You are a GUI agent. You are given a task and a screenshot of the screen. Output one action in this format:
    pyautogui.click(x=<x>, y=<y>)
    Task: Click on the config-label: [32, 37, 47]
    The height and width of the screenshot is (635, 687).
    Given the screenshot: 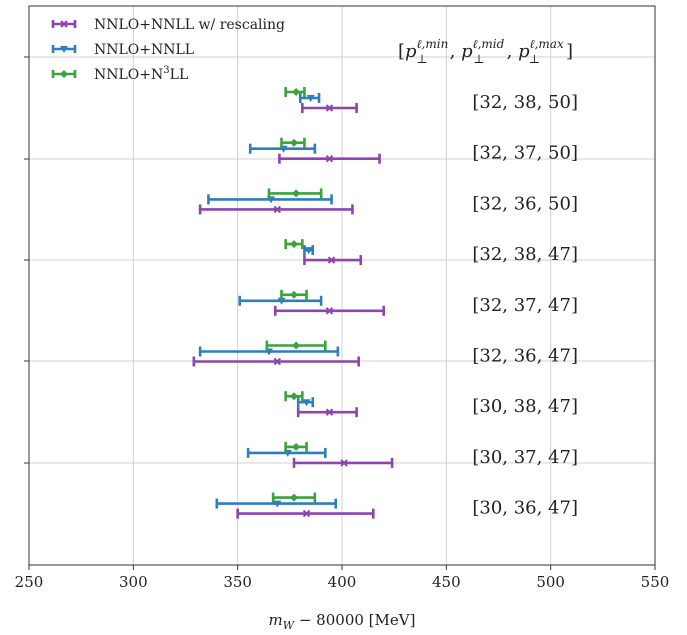 What is the action you would take?
    pyautogui.click(x=525, y=305)
    